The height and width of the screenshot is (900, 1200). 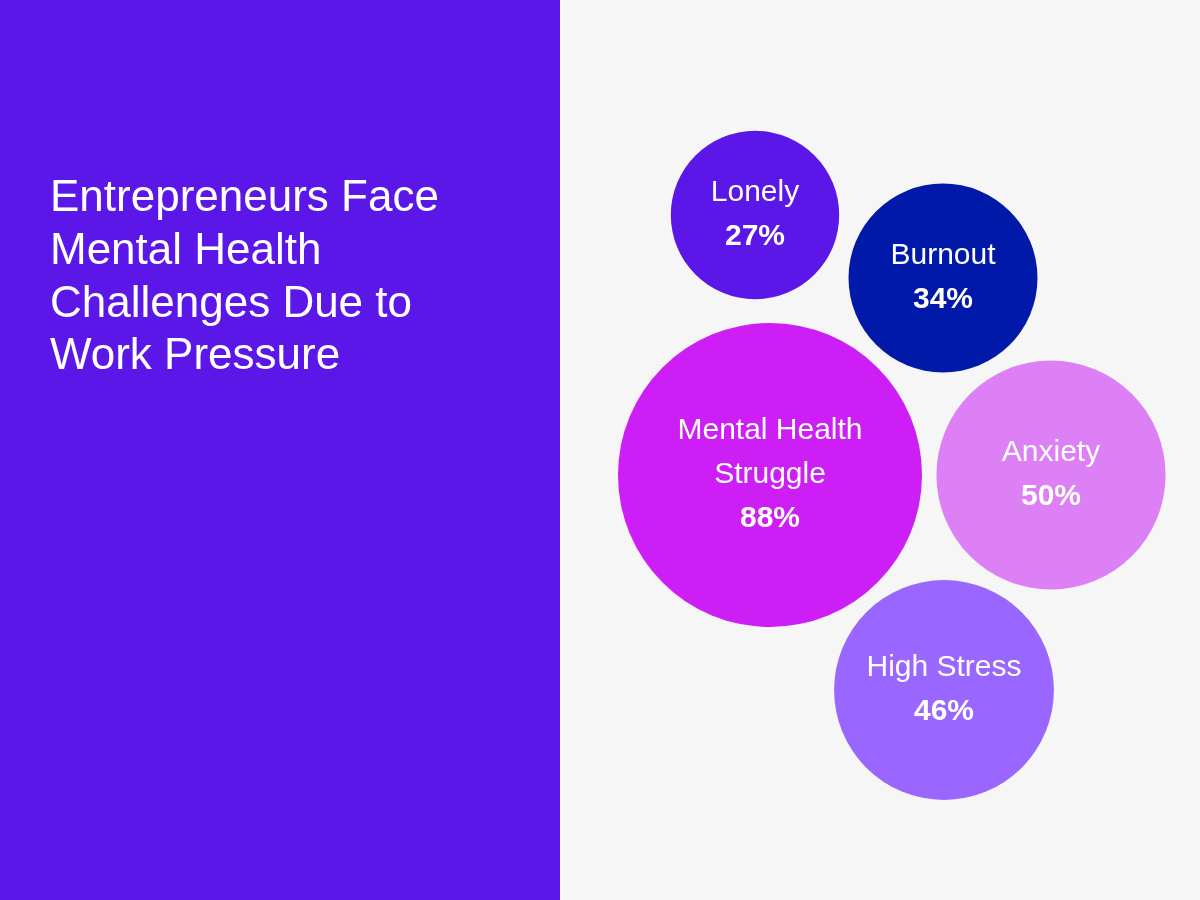 I want to click on data-label: 27%, so click(x=755, y=235).